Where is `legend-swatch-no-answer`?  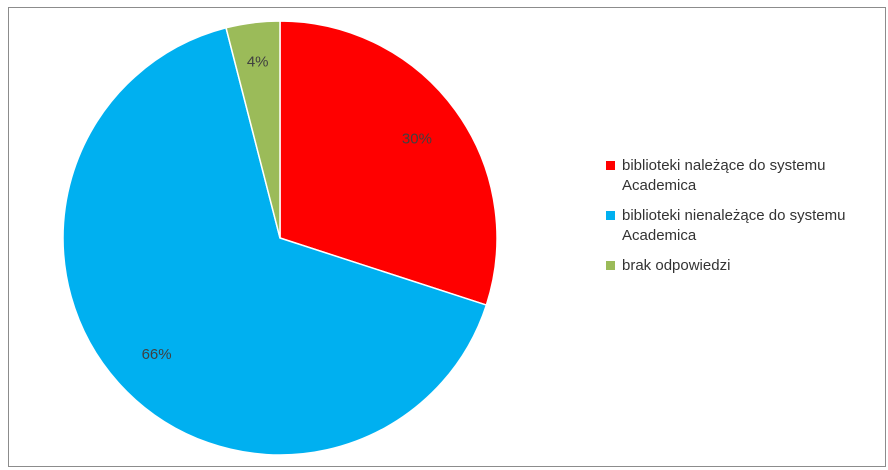
legend-swatch-no-answer is located at coordinates (610, 265).